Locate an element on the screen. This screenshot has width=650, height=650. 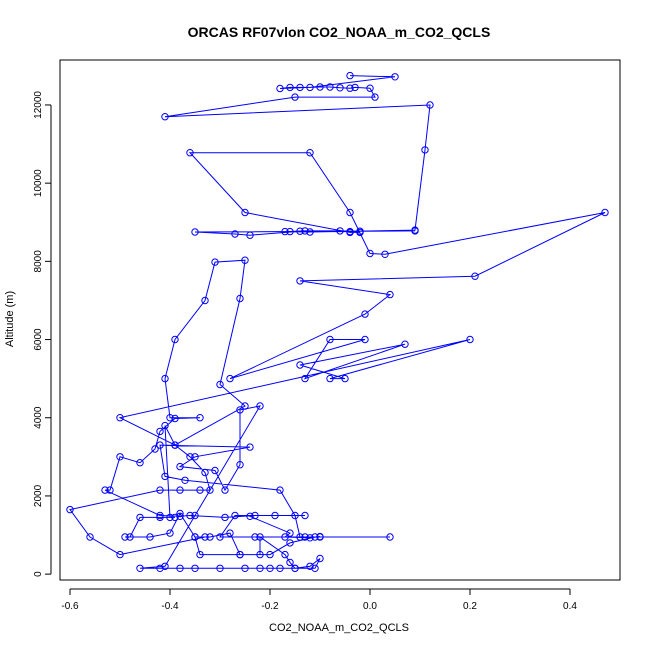
y-tick-label: 10000 is located at coordinates (38, 183).